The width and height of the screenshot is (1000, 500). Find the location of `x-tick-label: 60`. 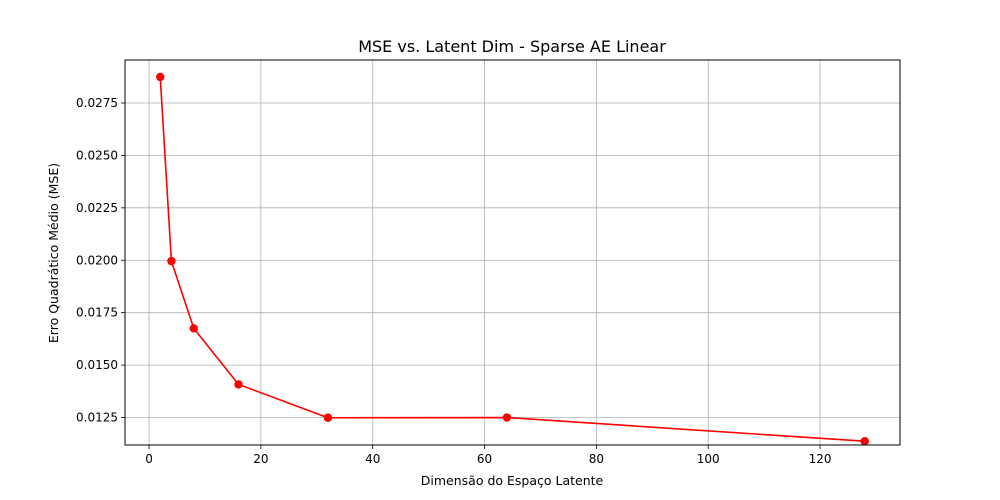

x-tick-label: 60 is located at coordinates (484, 459).